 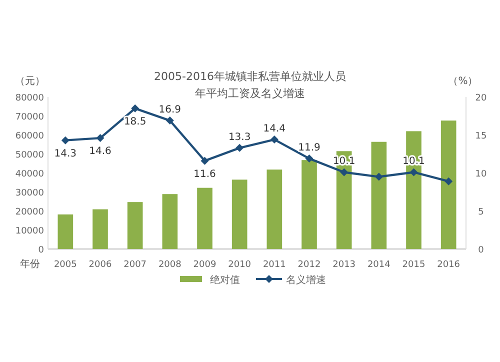 What do you see at coordinates (448, 265) in the screenshot?
I see `x-tick-label: 2016` at bounding box center [448, 265].